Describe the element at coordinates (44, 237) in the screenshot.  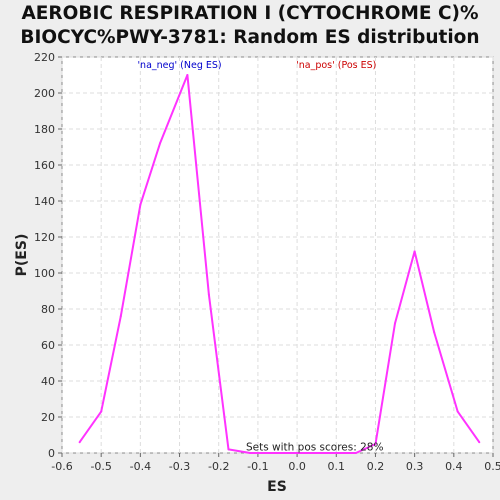
I see `y-tick-label: 120` at that location.